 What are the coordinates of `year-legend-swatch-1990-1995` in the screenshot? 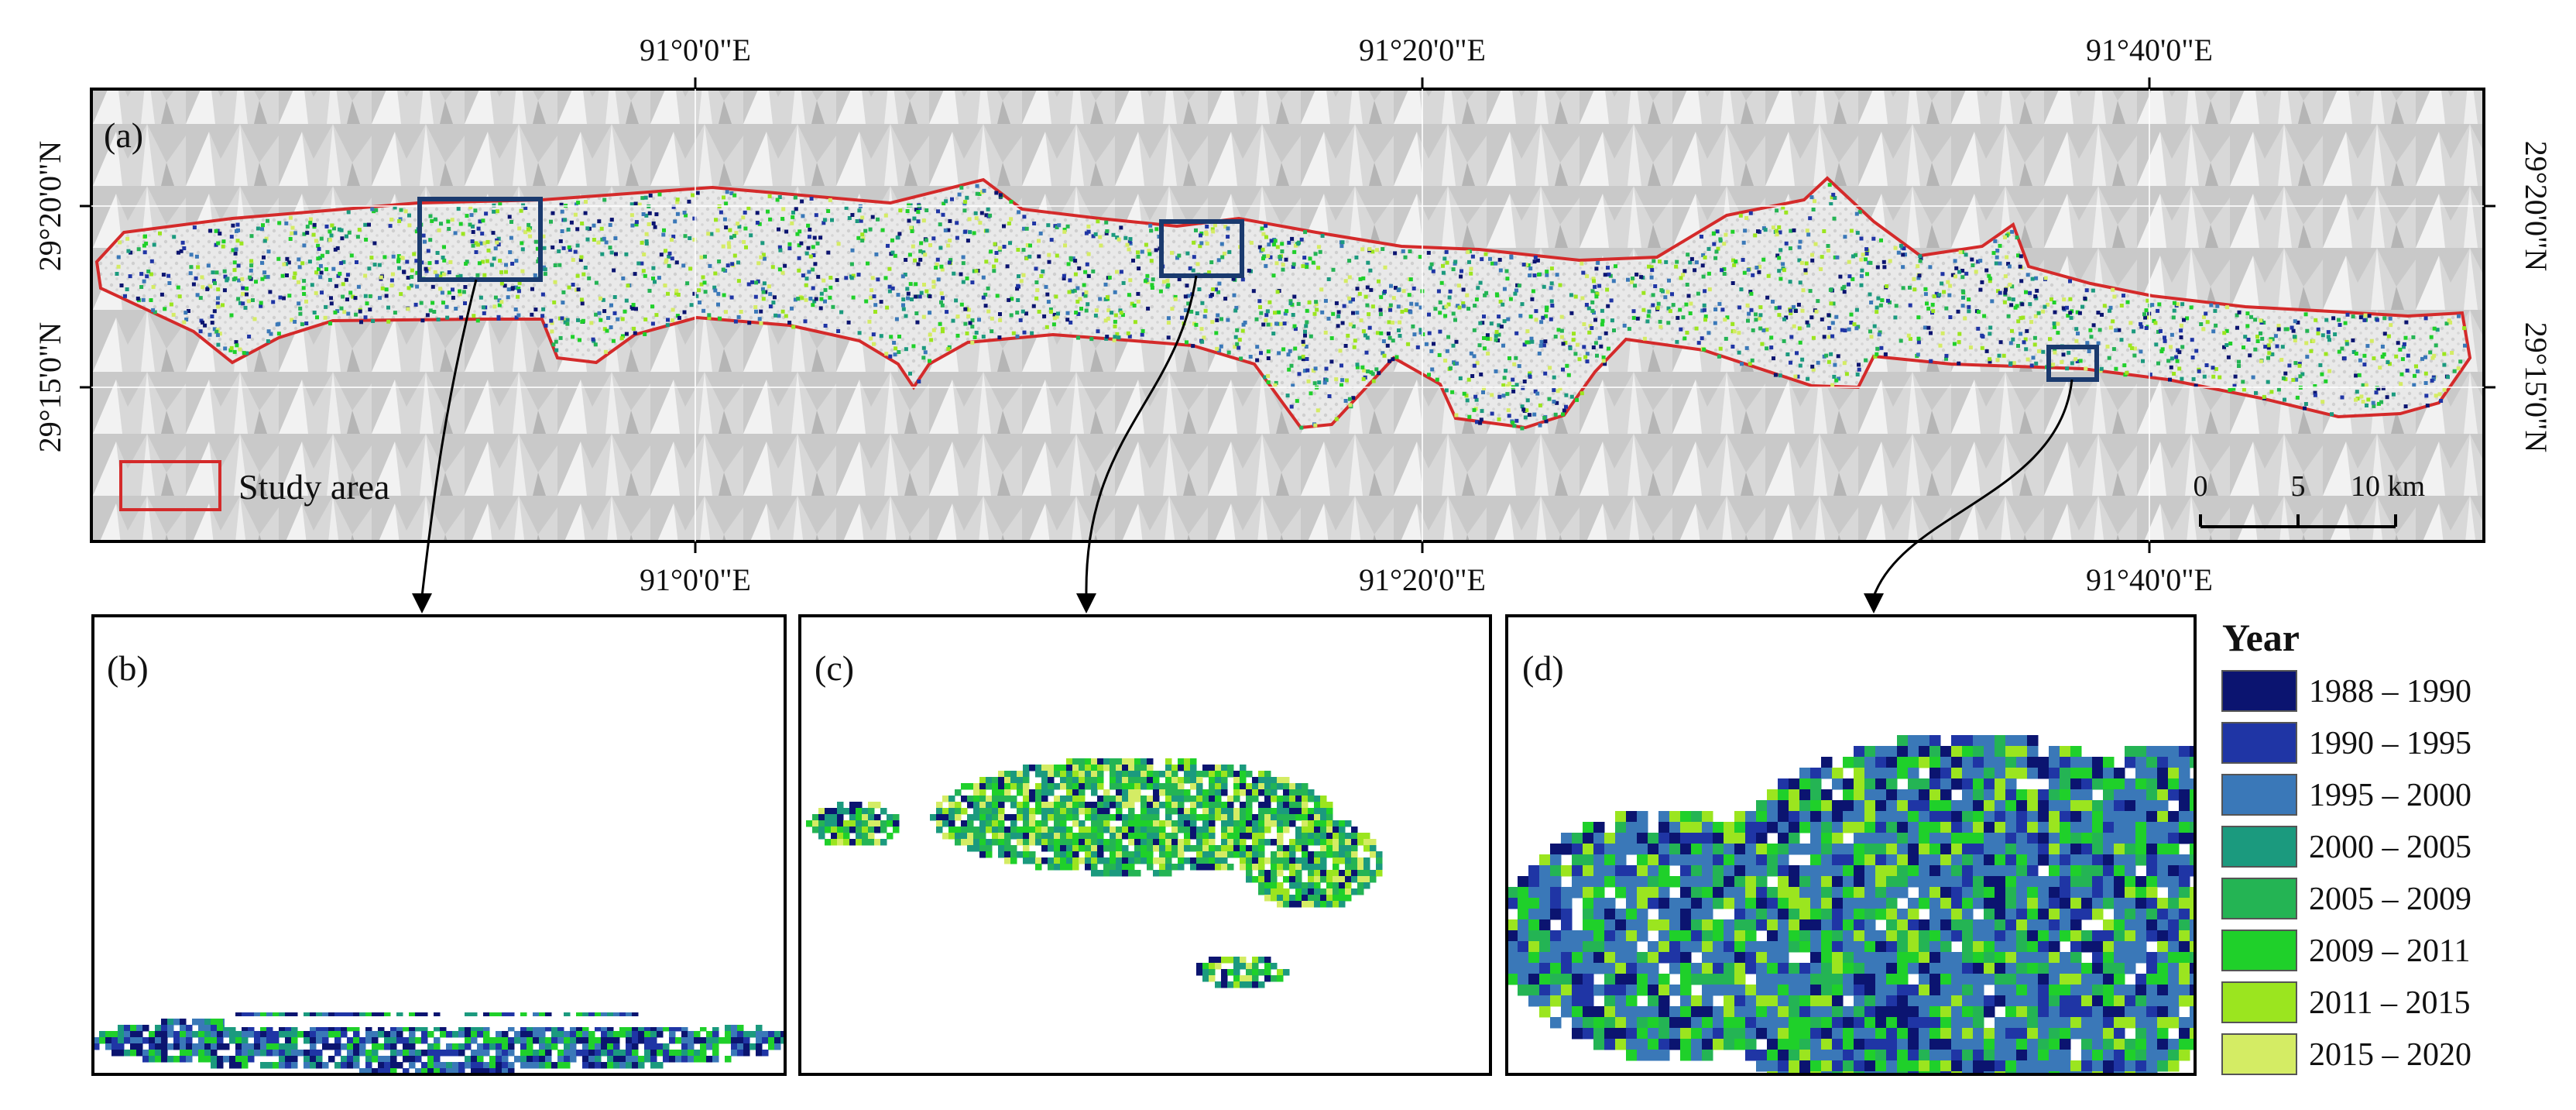 It's located at (2259, 743).